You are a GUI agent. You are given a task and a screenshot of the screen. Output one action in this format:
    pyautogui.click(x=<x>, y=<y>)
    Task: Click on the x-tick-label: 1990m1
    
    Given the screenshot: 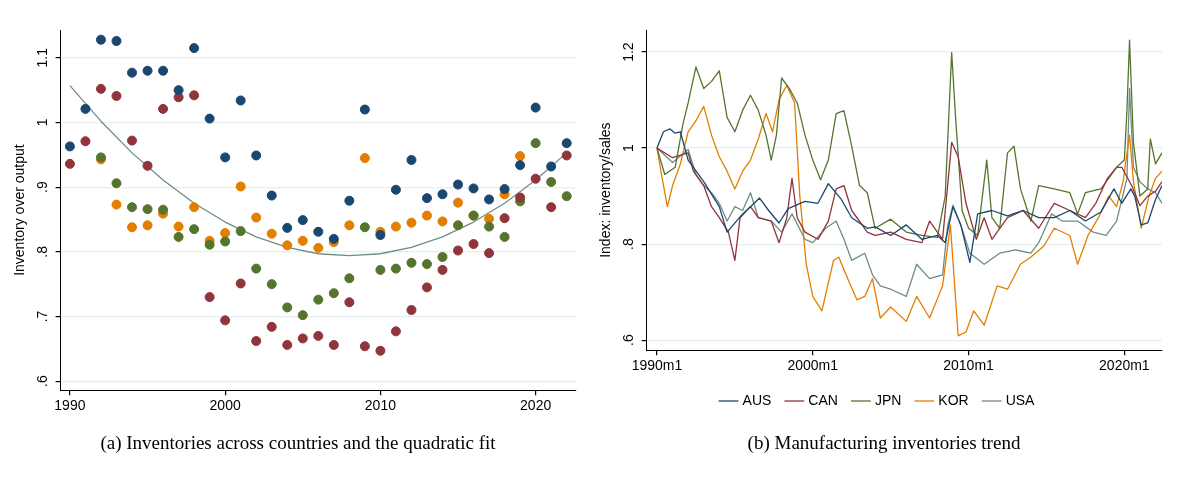 What is the action you would take?
    pyautogui.click(x=657, y=365)
    